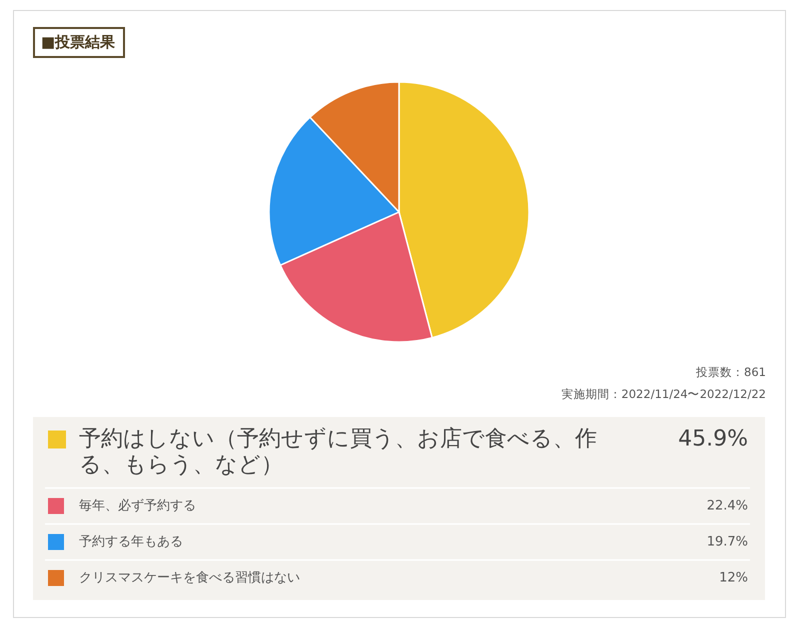 This screenshot has width=800, height=631. What do you see at coordinates (137, 506) in the screenshot?
I see `legend-label: 毎年、必ず予約する` at bounding box center [137, 506].